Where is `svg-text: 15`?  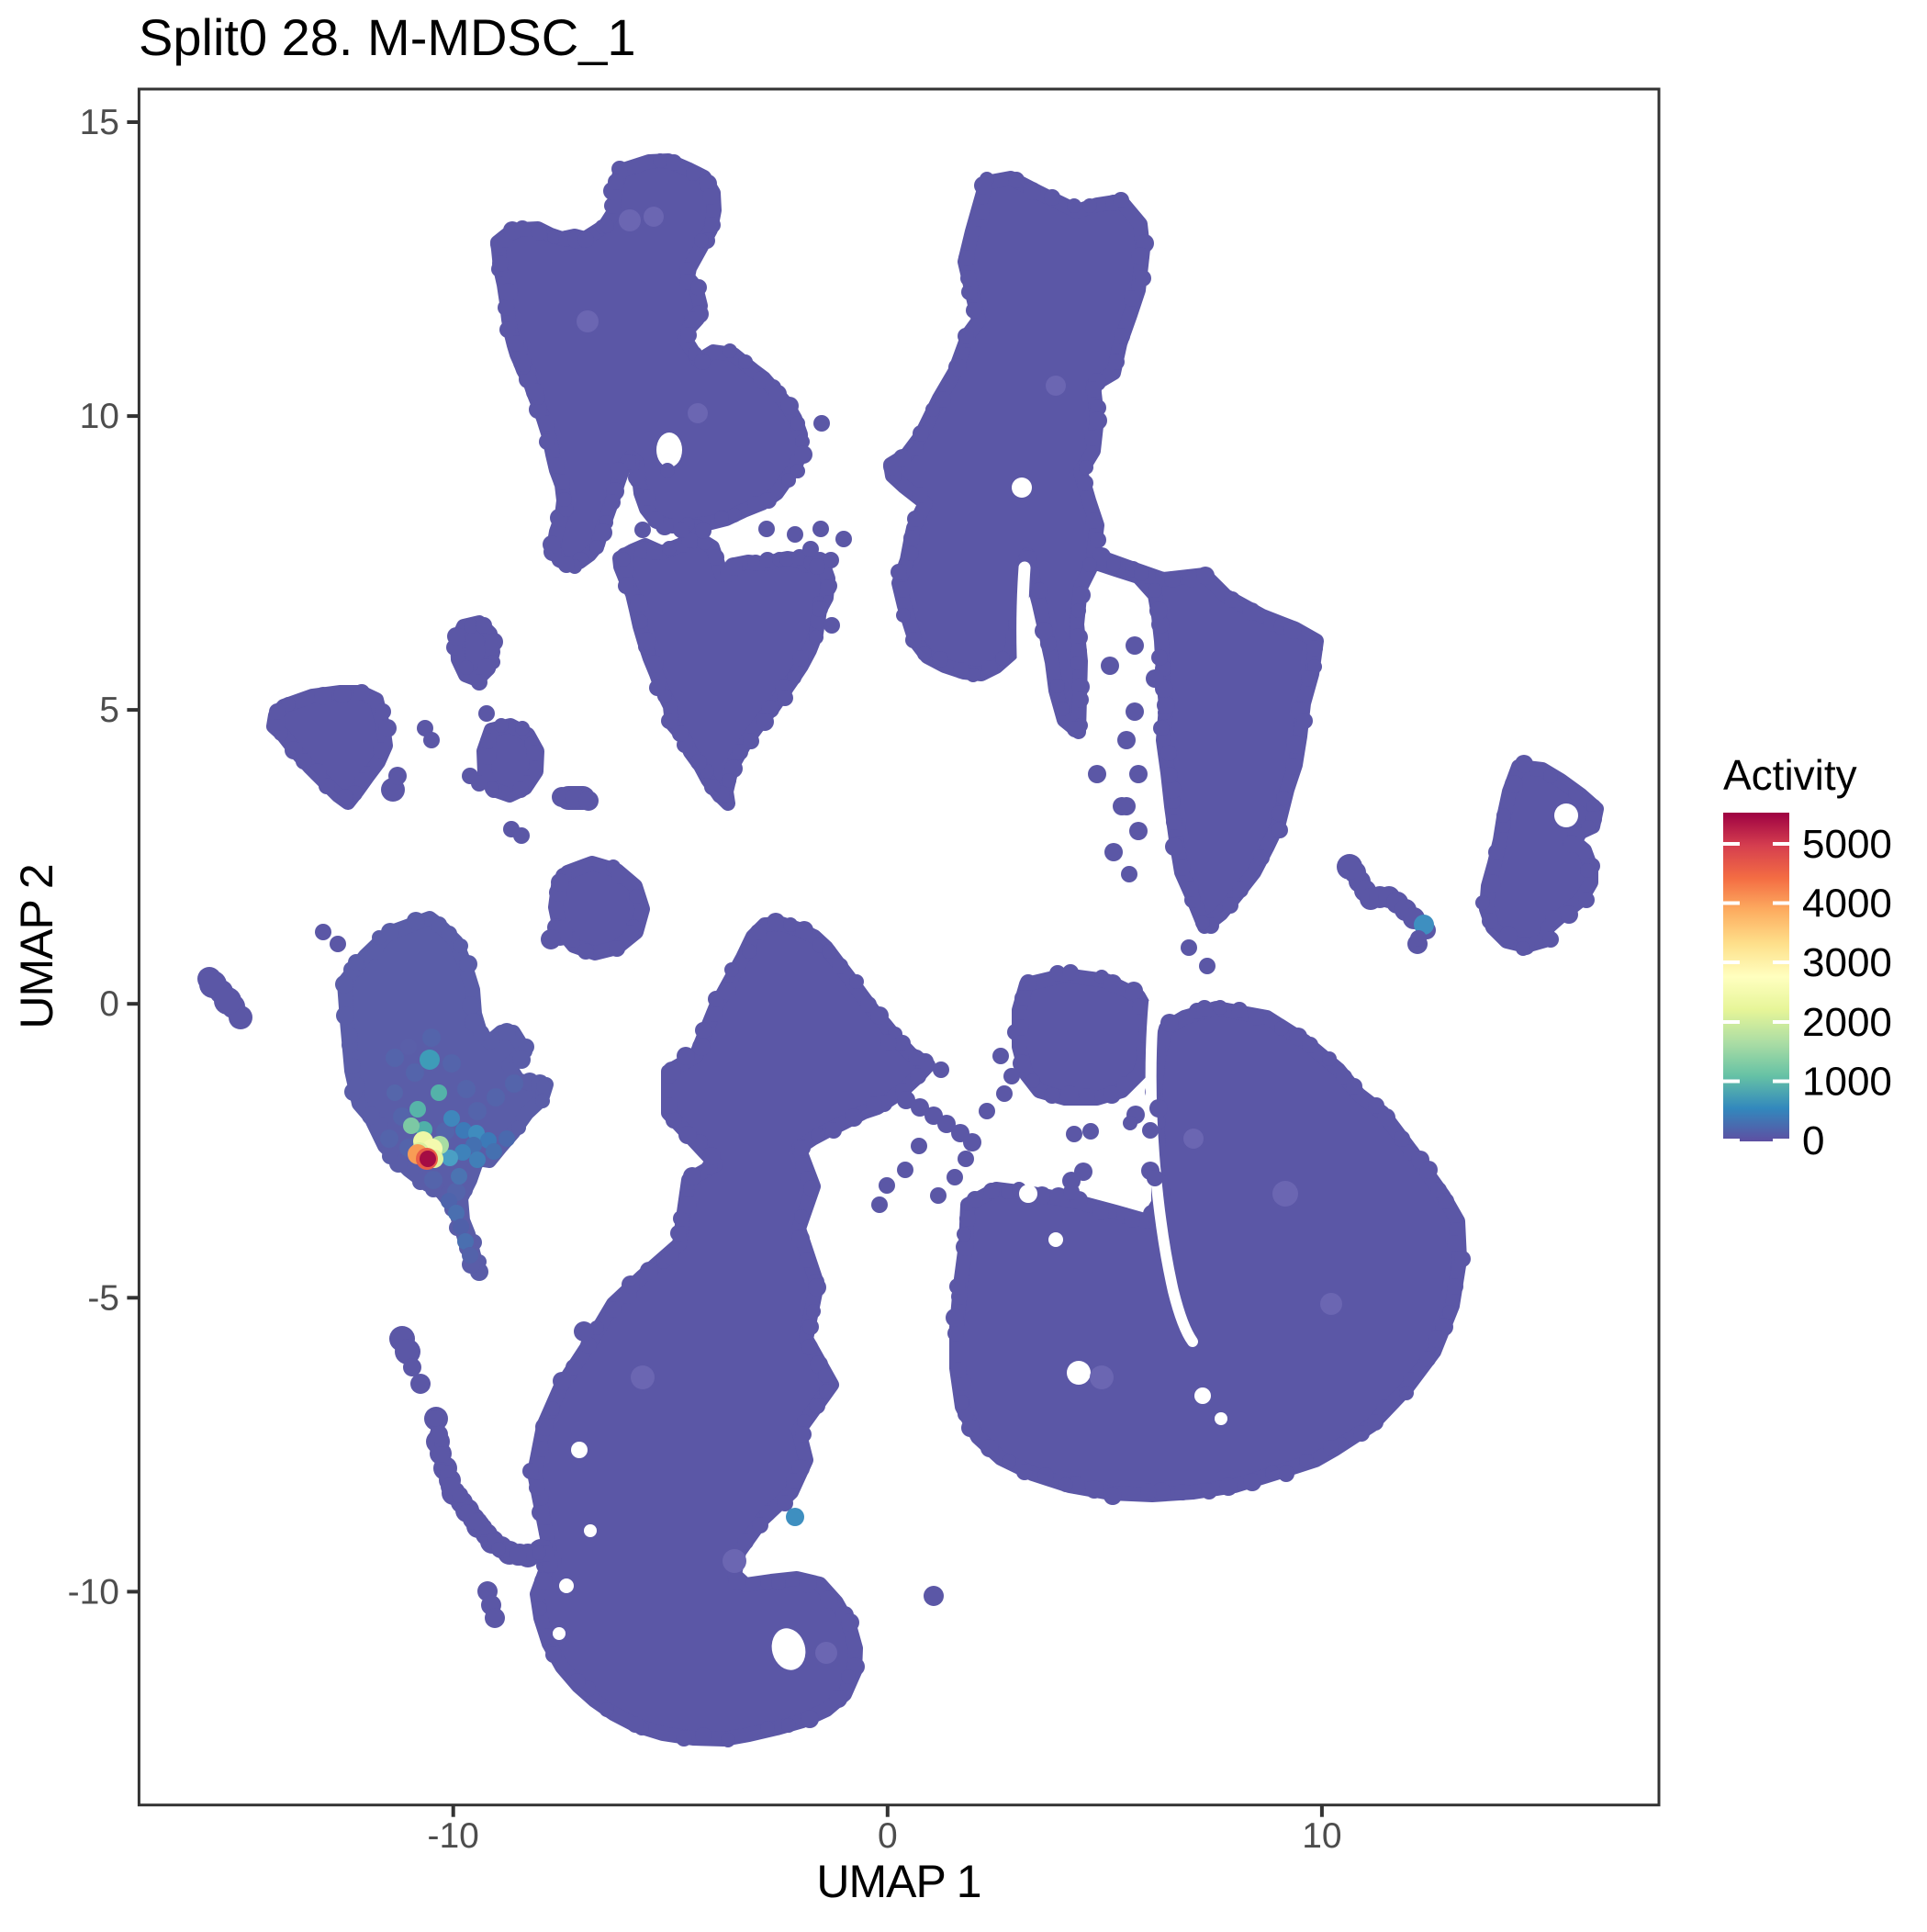 svg-text: 15 is located at coordinates (100, 123).